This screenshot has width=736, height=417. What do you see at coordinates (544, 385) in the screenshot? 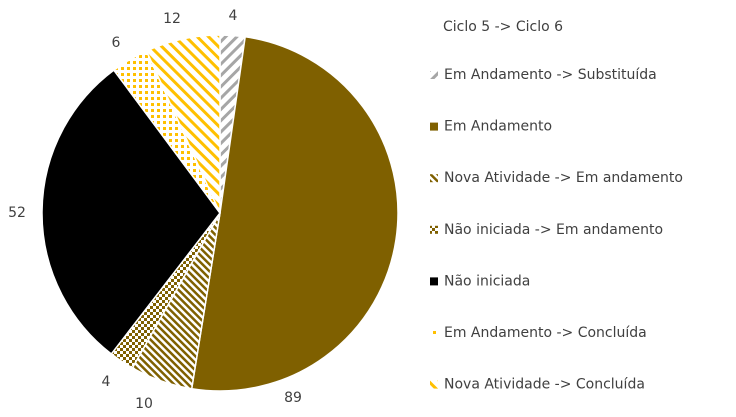
I see `legend-label: Nova Atividade -> Concluída` at bounding box center [544, 385].